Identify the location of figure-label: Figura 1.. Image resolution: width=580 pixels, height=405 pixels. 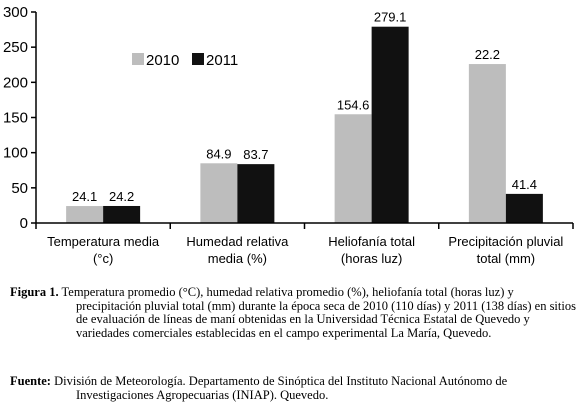
(34, 292).